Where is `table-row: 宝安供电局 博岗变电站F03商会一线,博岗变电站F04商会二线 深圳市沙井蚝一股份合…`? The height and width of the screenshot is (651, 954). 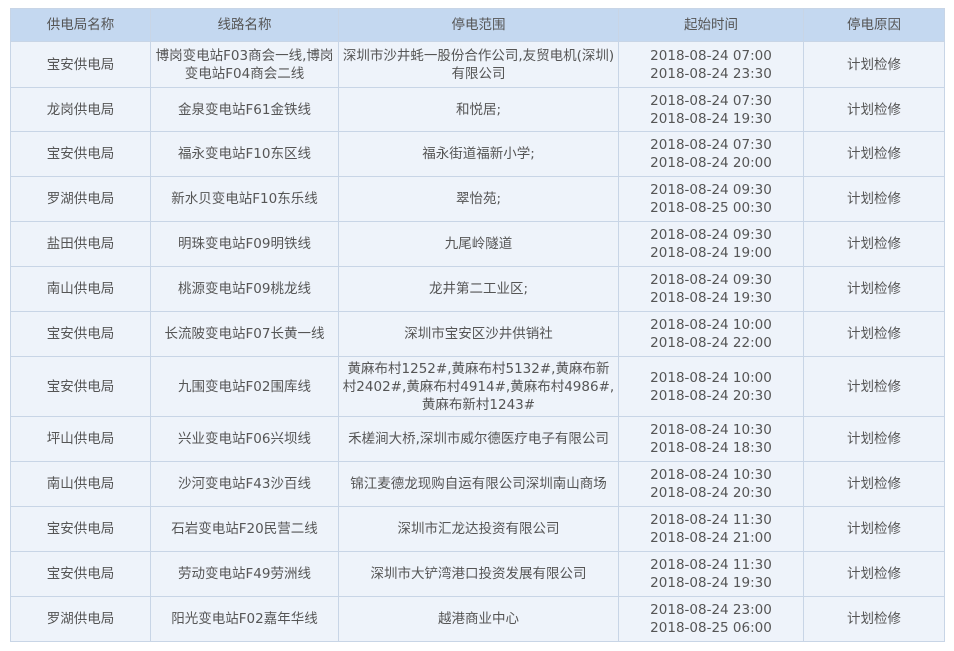
table-row: 宝安供电局 博岗变电站F03商会一线,博岗变电站F04商会二线 深圳市沙井蚝一股份合… is located at coordinates (477, 64).